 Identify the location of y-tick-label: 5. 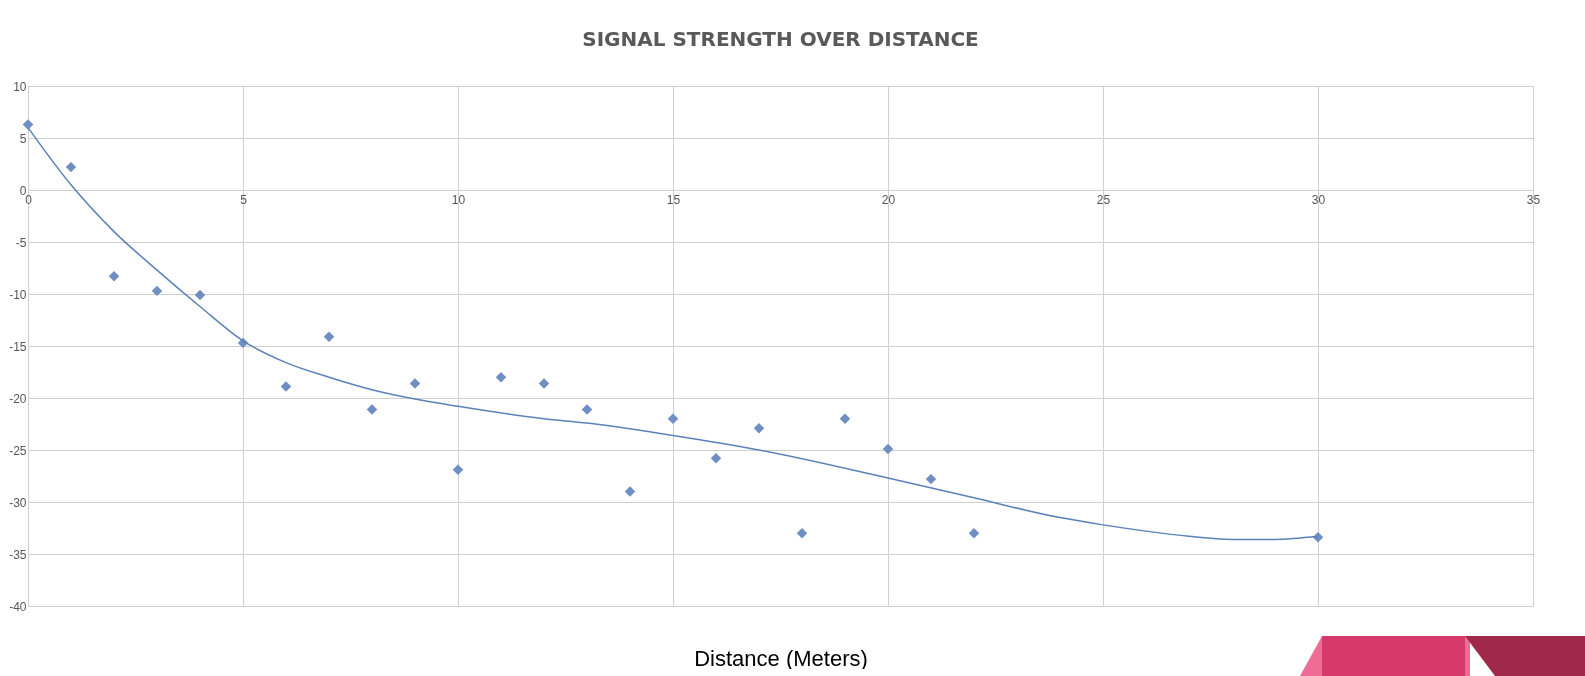
(23, 138).